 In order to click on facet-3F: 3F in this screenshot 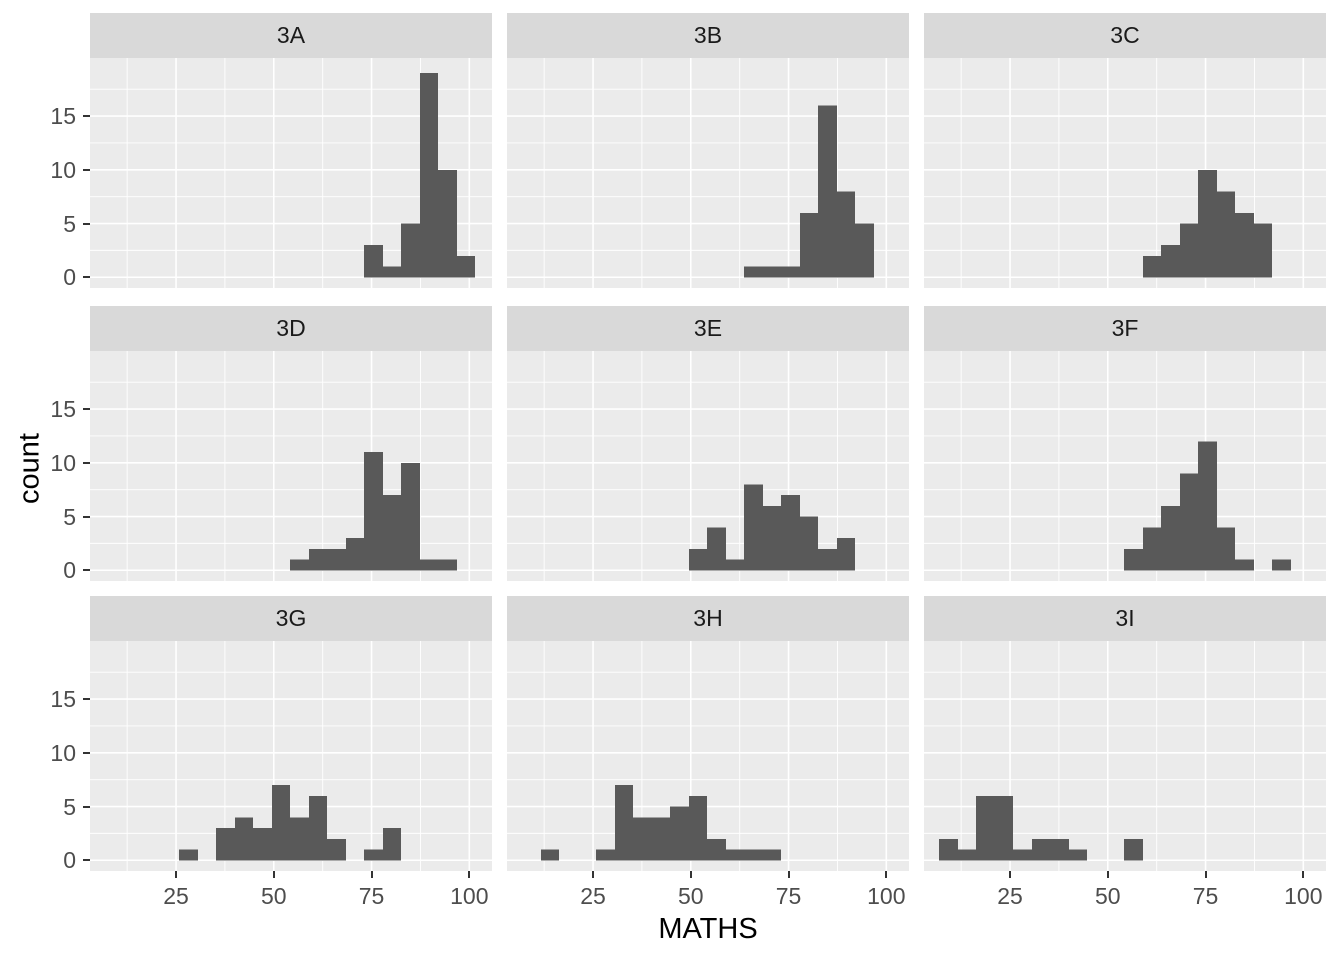, I will do `click(1125, 443)`.